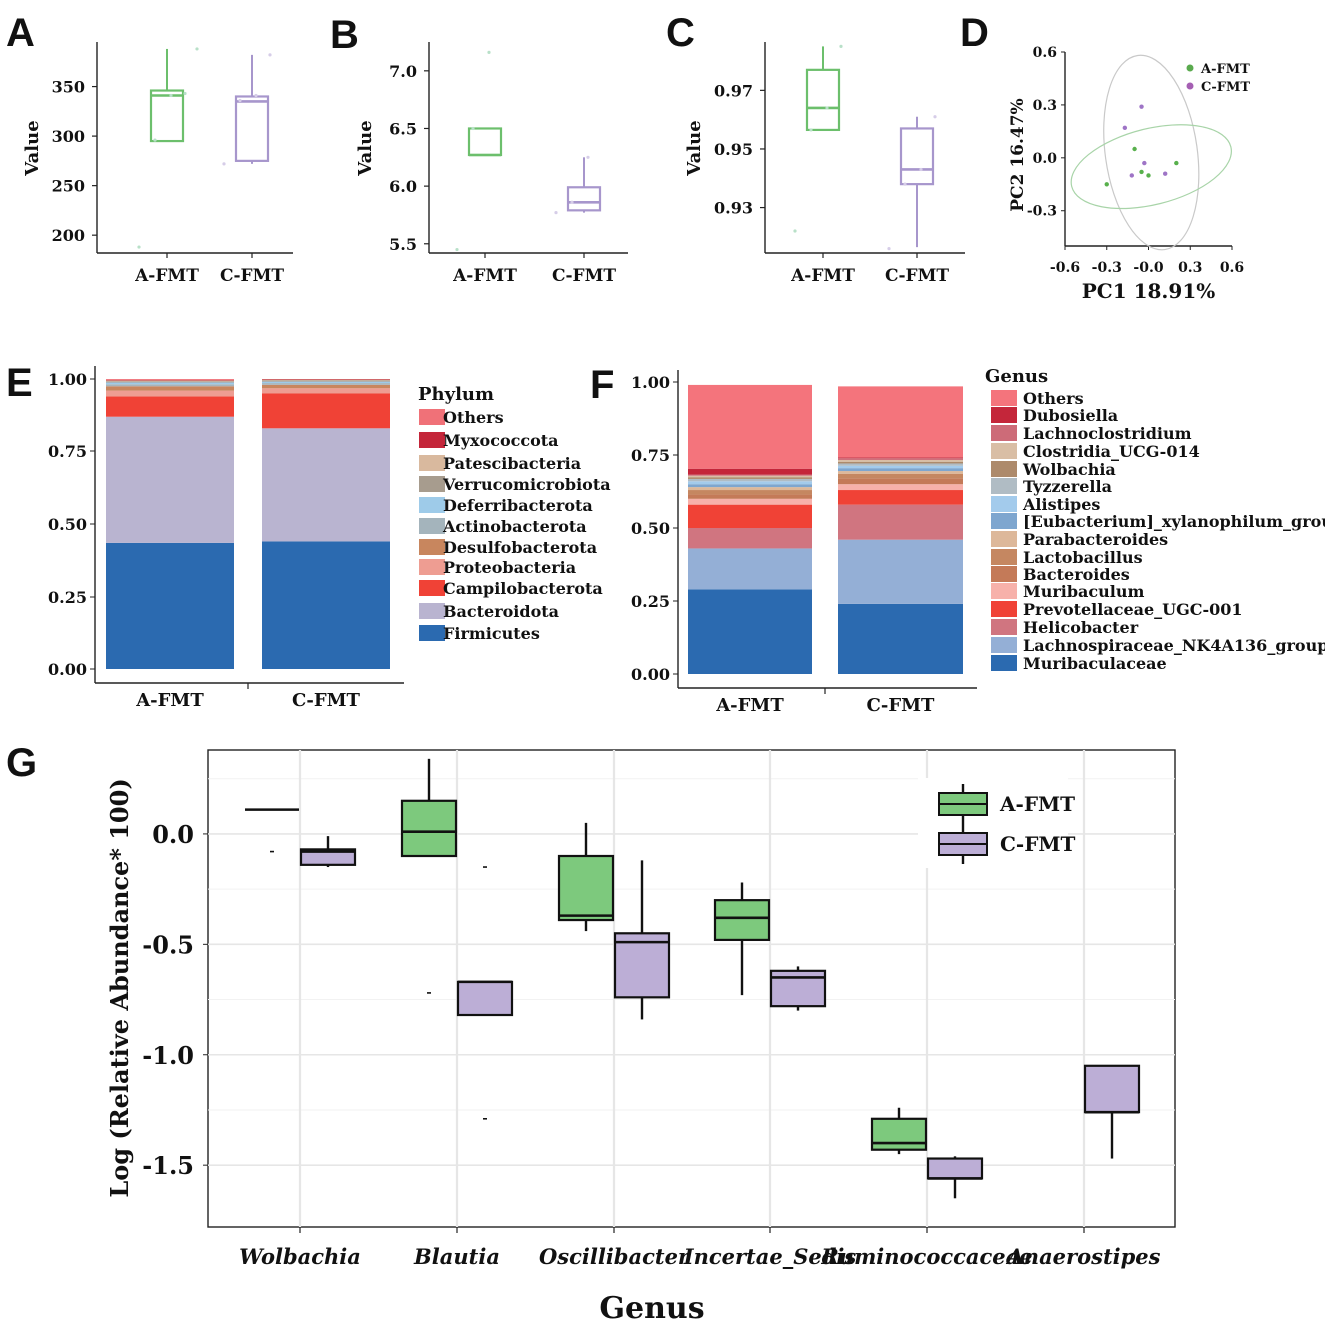 This screenshot has width=1325, height=1330. I want to click on panel-label-f: F, so click(602, 385).